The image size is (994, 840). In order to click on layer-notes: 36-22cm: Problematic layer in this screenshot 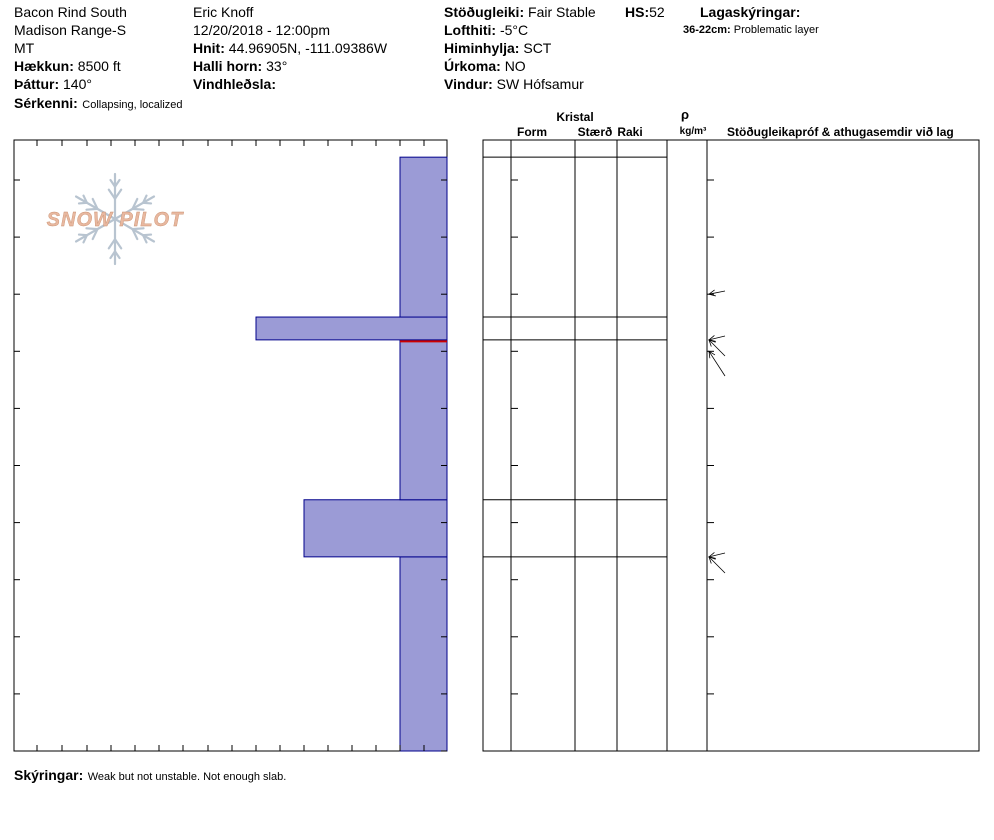, I will do `click(751, 30)`.